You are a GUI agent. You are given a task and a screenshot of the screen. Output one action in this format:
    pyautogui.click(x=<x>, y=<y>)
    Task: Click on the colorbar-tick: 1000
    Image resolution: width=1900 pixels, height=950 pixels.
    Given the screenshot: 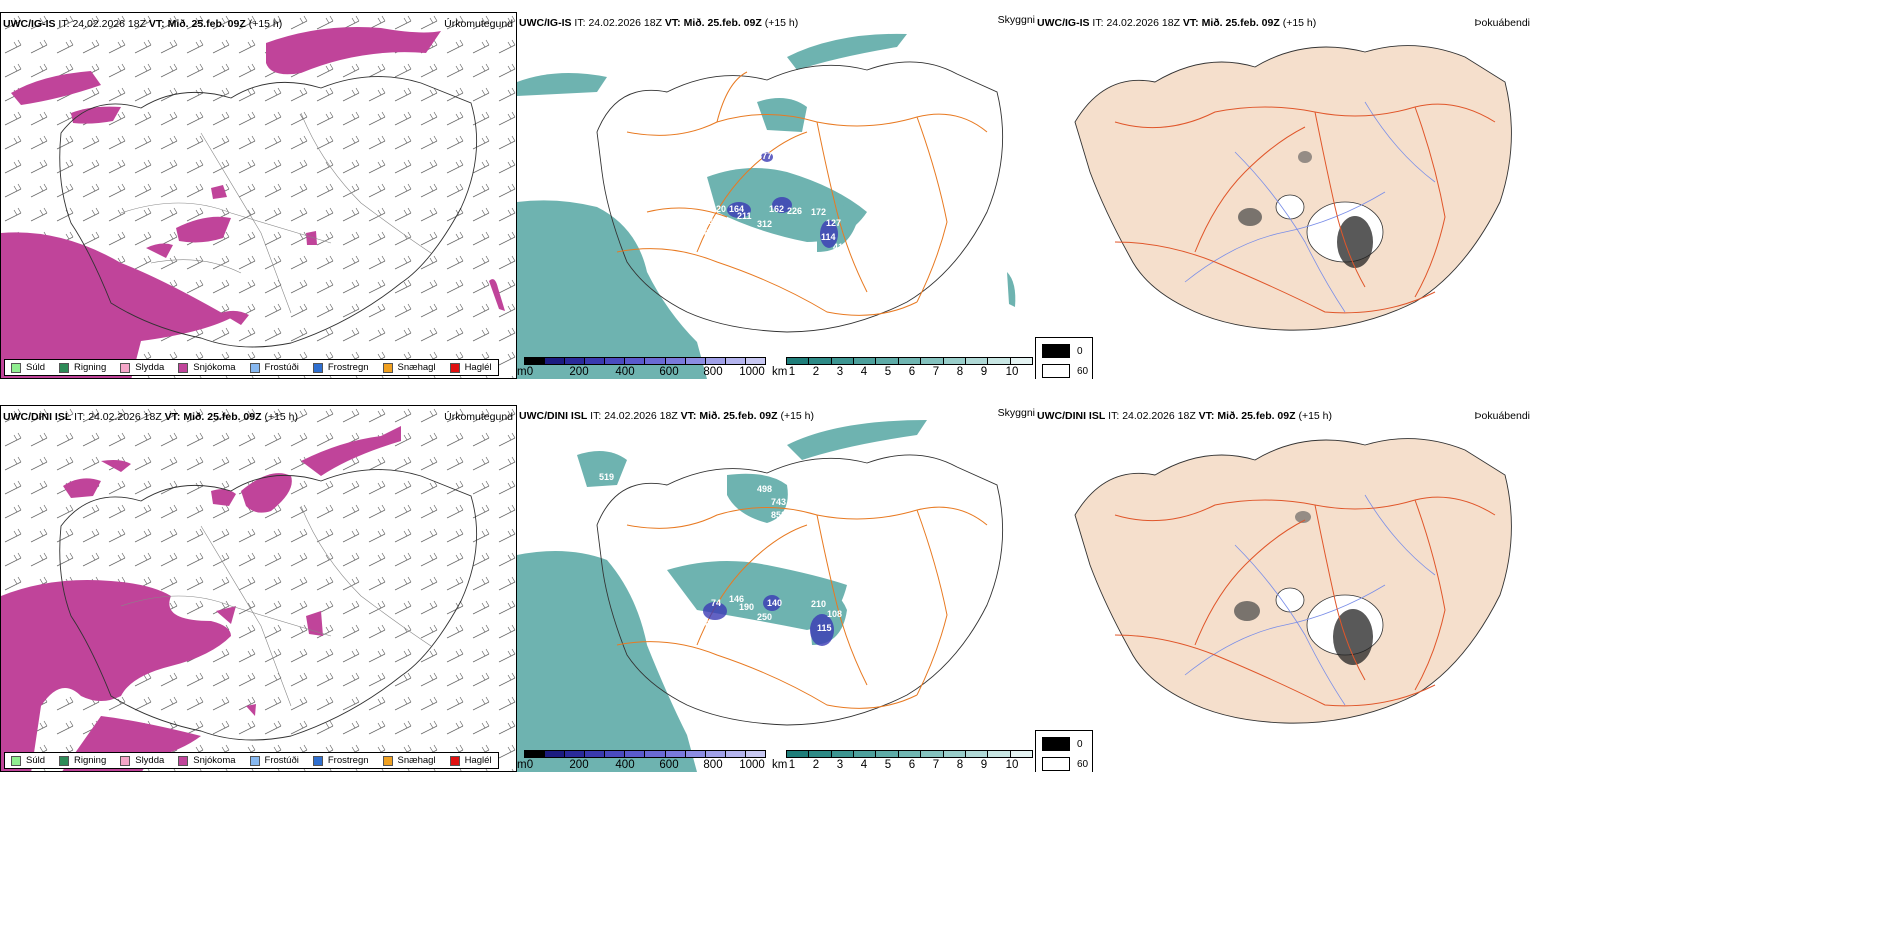 What is the action you would take?
    pyautogui.click(x=752, y=765)
    